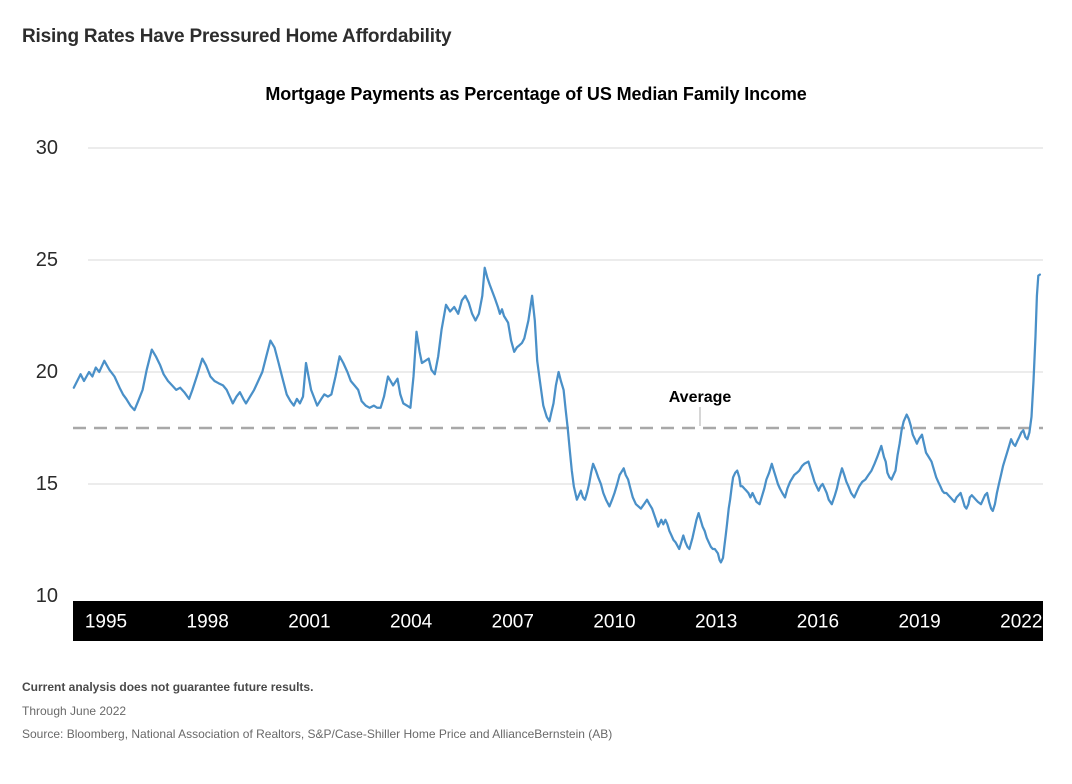 The width and height of the screenshot is (1072, 784). I want to click on x-tick-label: 2022, so click(1021, 622).